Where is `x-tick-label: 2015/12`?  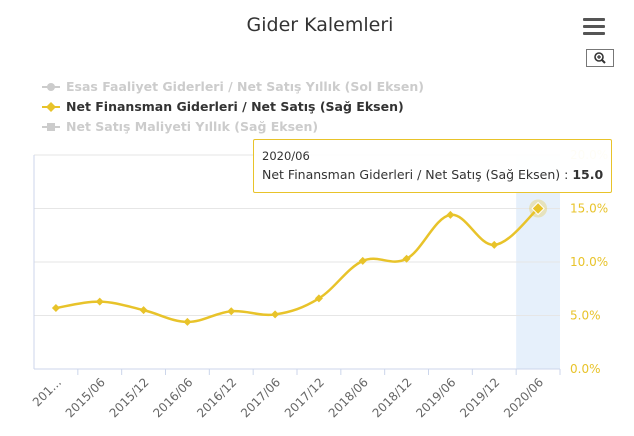 x-tick-label: 2015/12 is located at coordinates (129, 397).